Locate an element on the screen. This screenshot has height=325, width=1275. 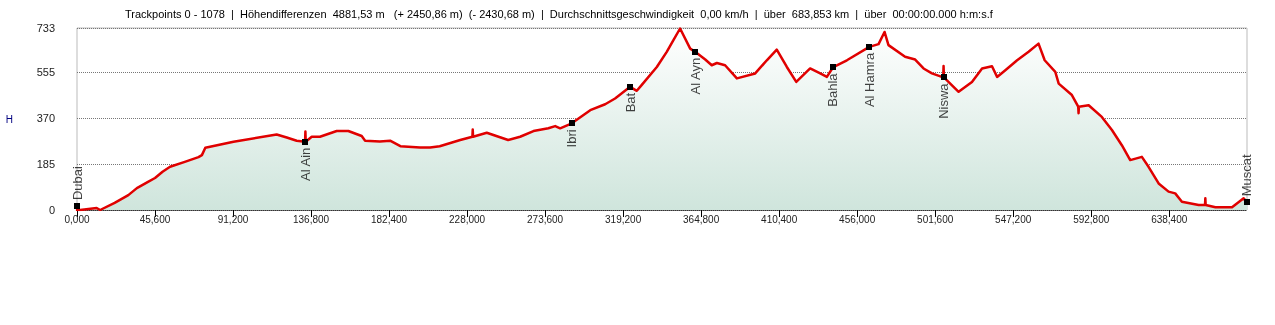
annotation: Al Ayn is located at coordinates (695, 76).